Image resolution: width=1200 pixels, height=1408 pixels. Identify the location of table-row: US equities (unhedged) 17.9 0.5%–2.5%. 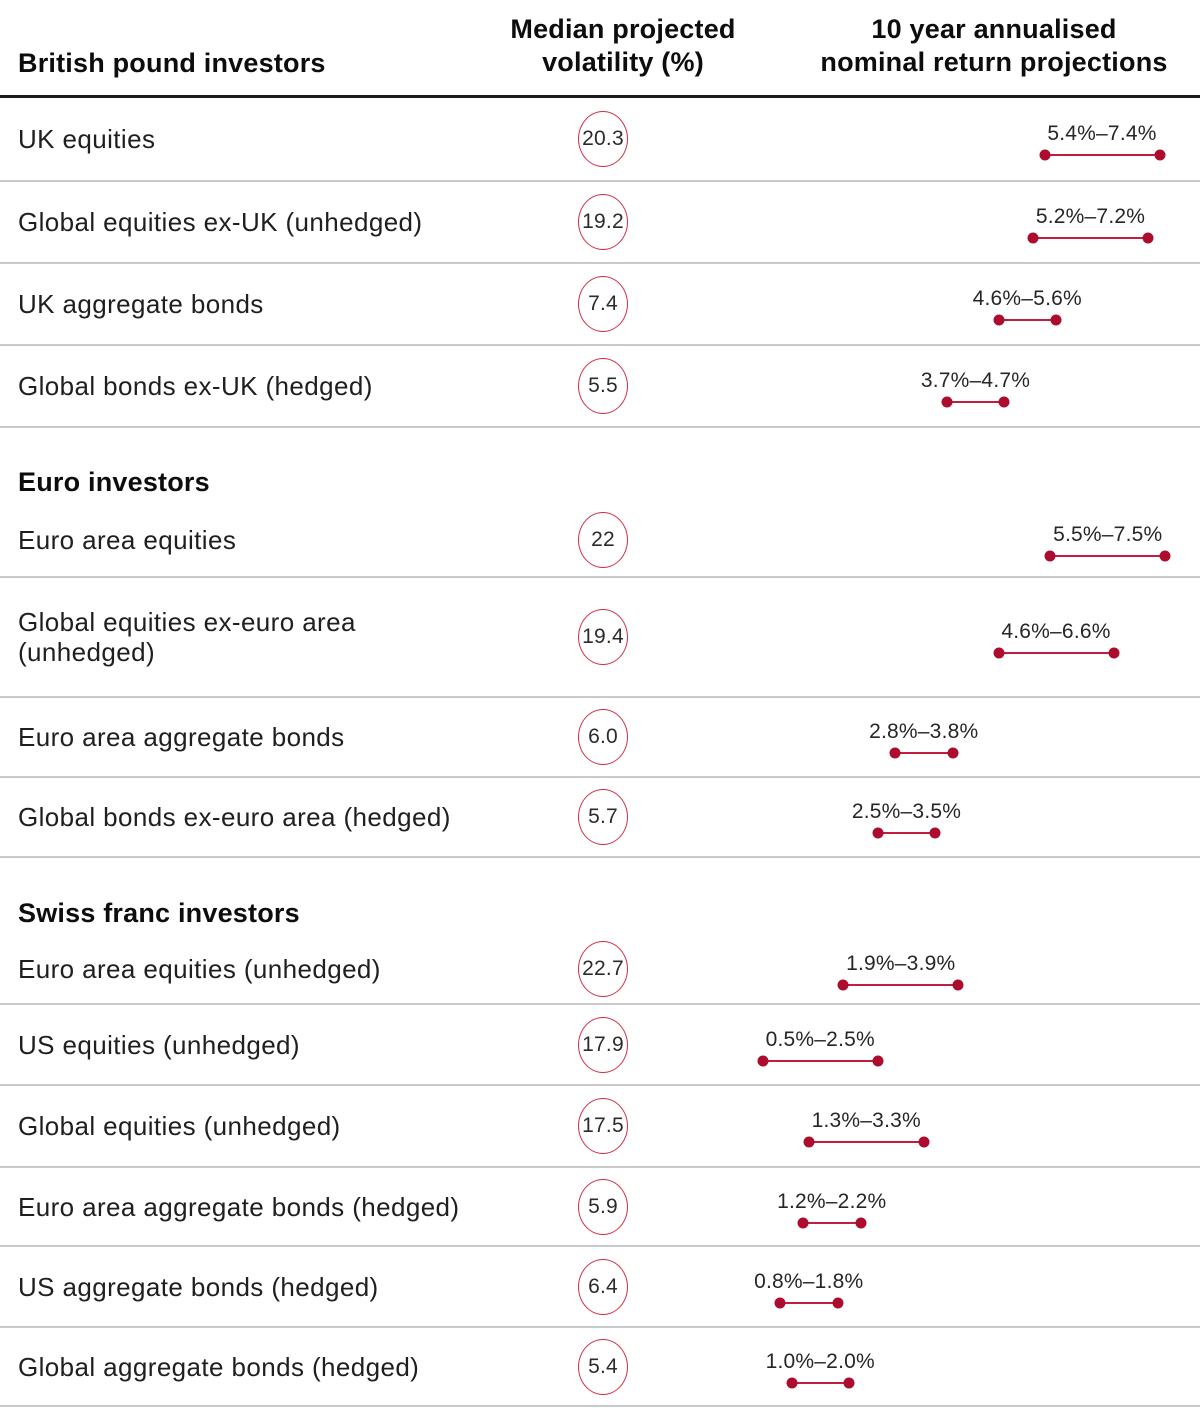
(600, 1043).